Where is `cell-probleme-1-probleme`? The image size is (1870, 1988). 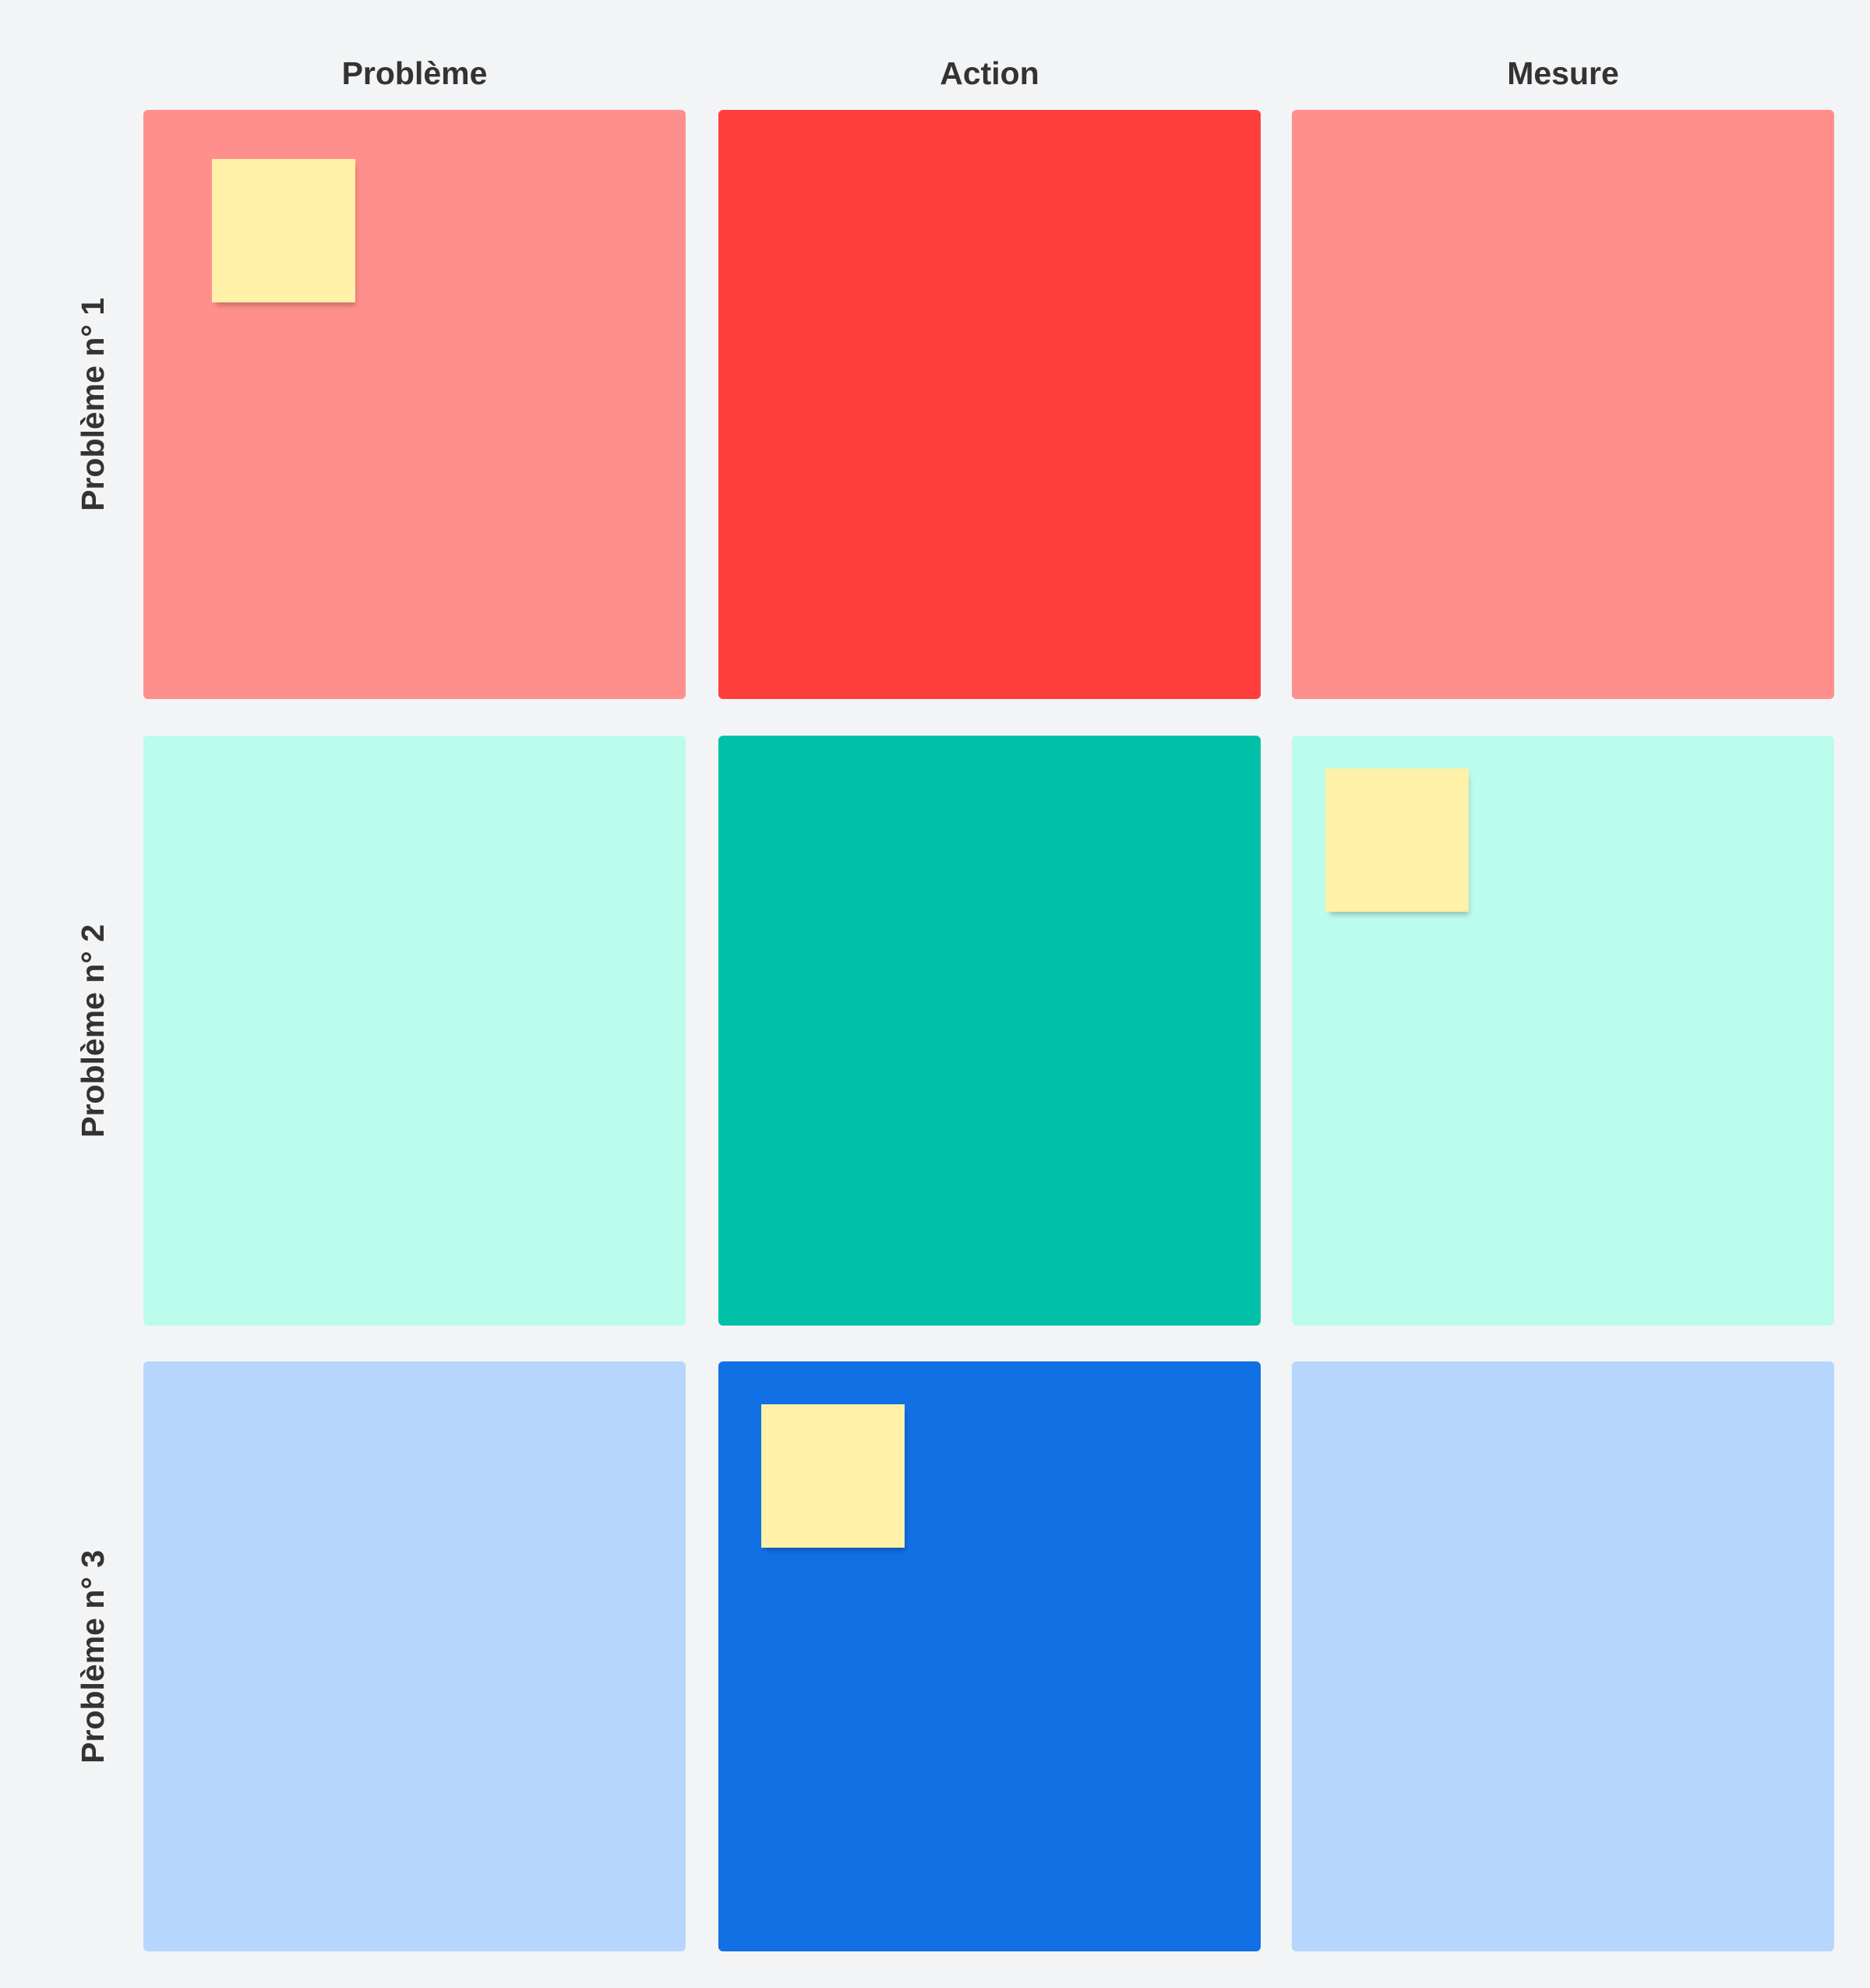
cell-probleme-1-probleme is located at coordinates (414, 405).